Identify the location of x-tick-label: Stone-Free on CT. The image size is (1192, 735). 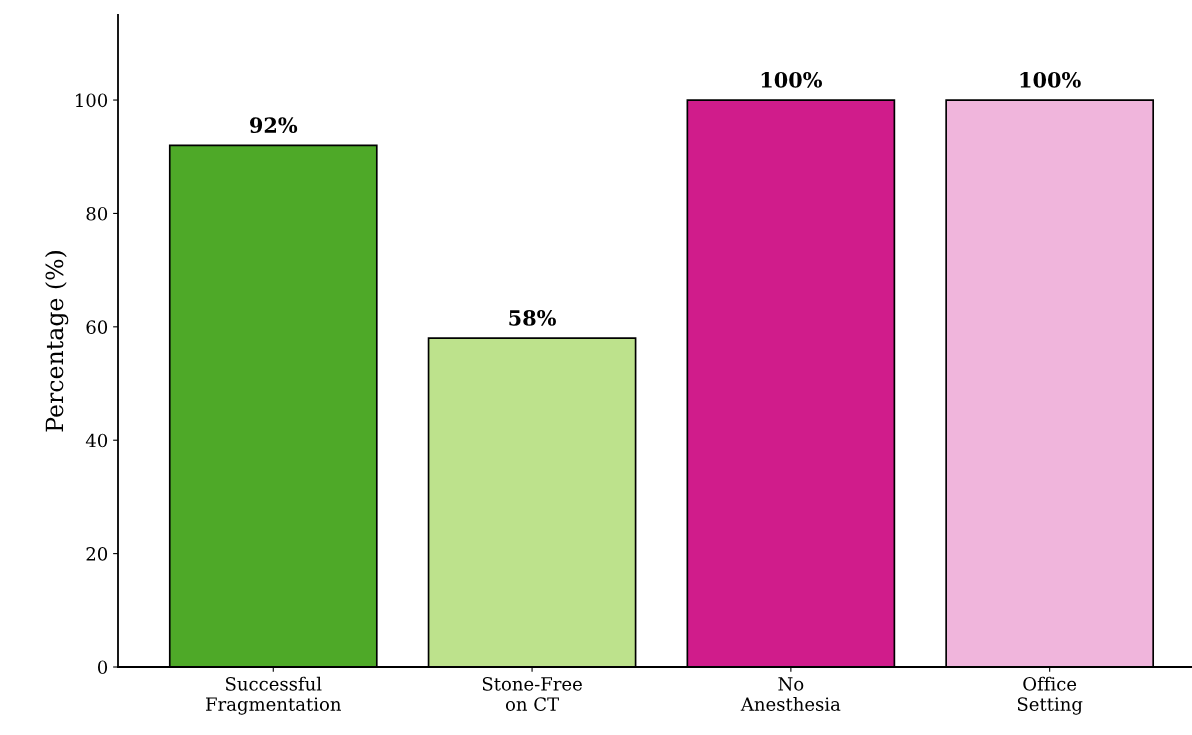
(532, 694).